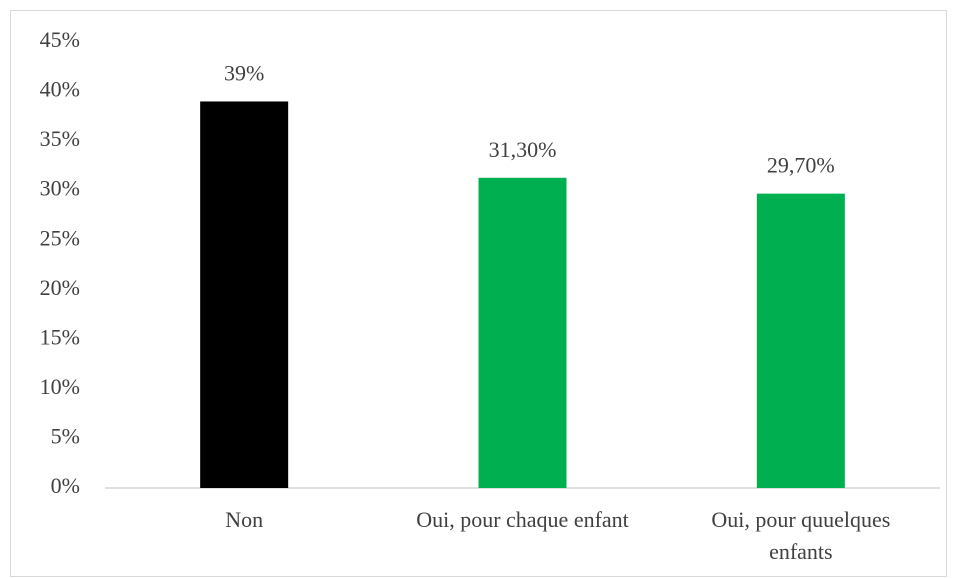 The image size is (956, 578). Describe the element at coordinates (523, 149) in the screenshot. I see `value-label: 31,30%` at that location.